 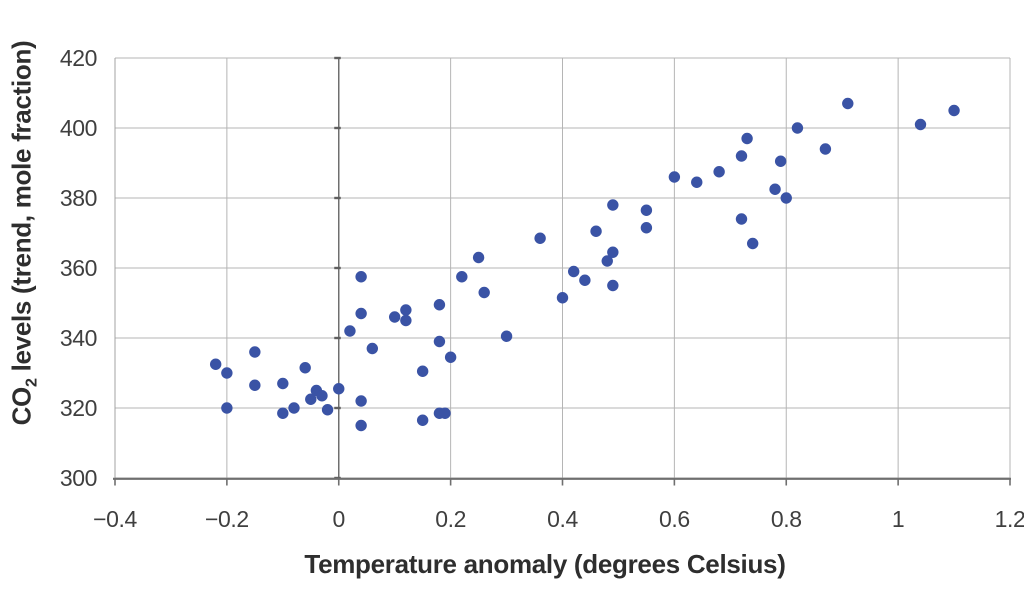 What do you see at coordinates (78, 478) in the screenshot?
I see `y-tick-label: 300` at bounding box center [78, 478].